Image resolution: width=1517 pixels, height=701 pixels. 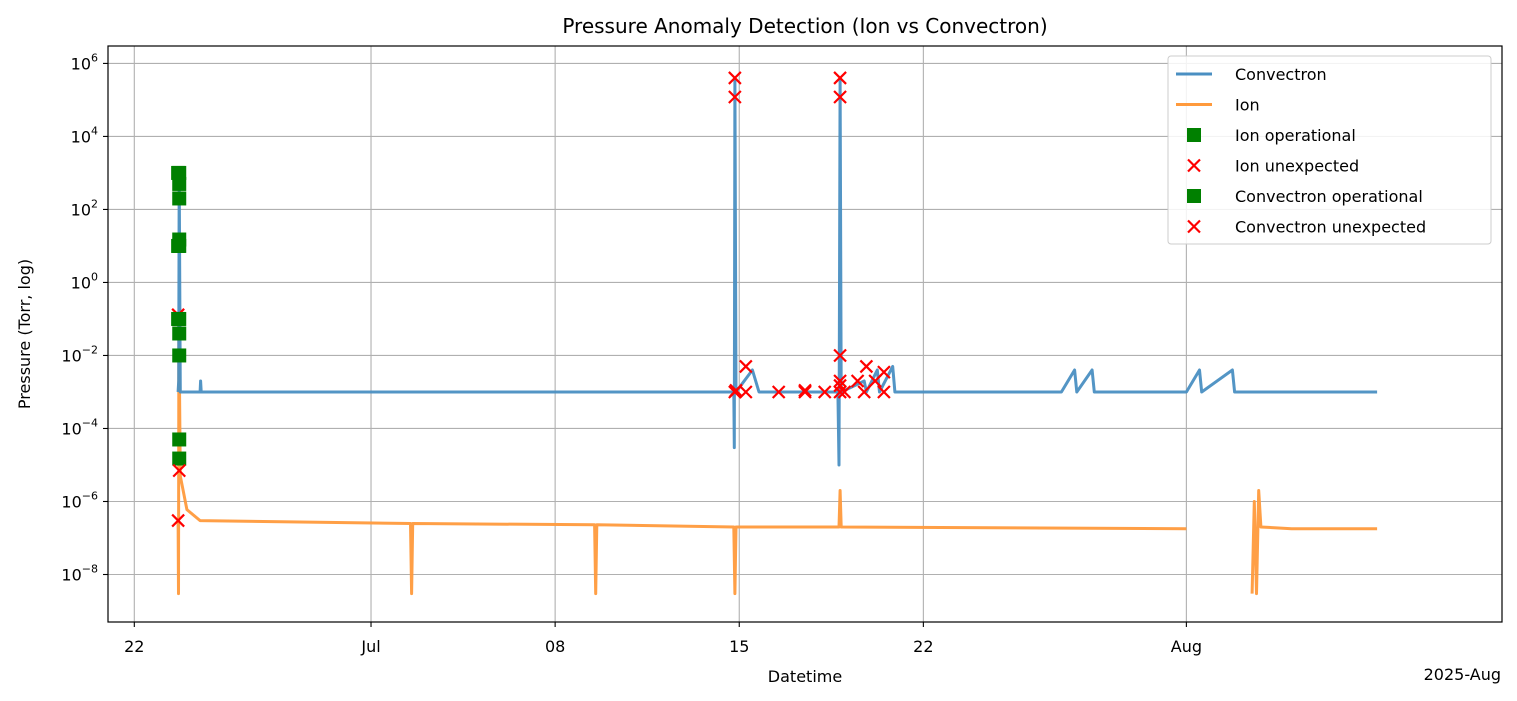 What do you see at coordinates (79, 354) in the screenshot?
I see `y-tick-label: 10⁻²` at bounding box center [79, 354].